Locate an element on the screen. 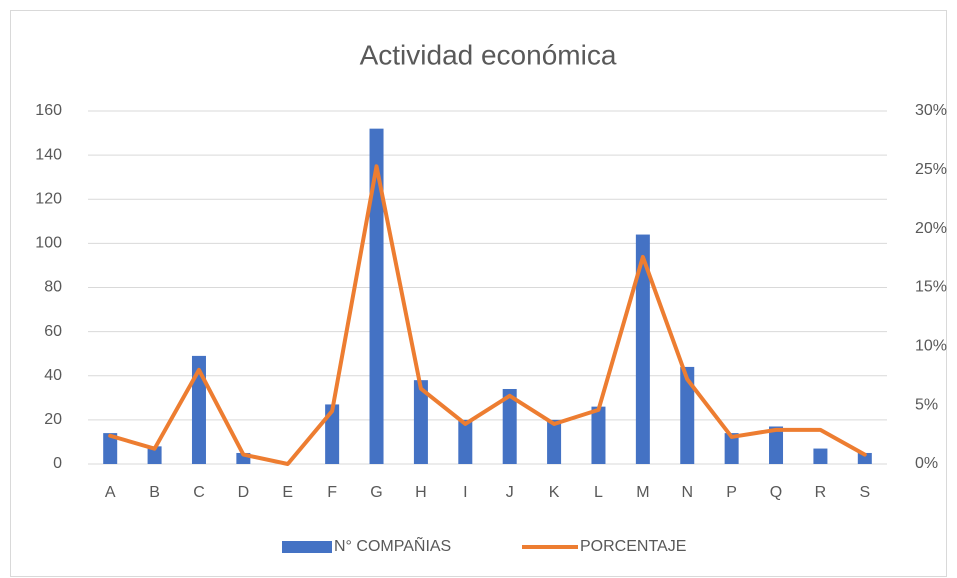 The image size is (957, 578). x-tick-label: F is located at coordinates (332, 492).